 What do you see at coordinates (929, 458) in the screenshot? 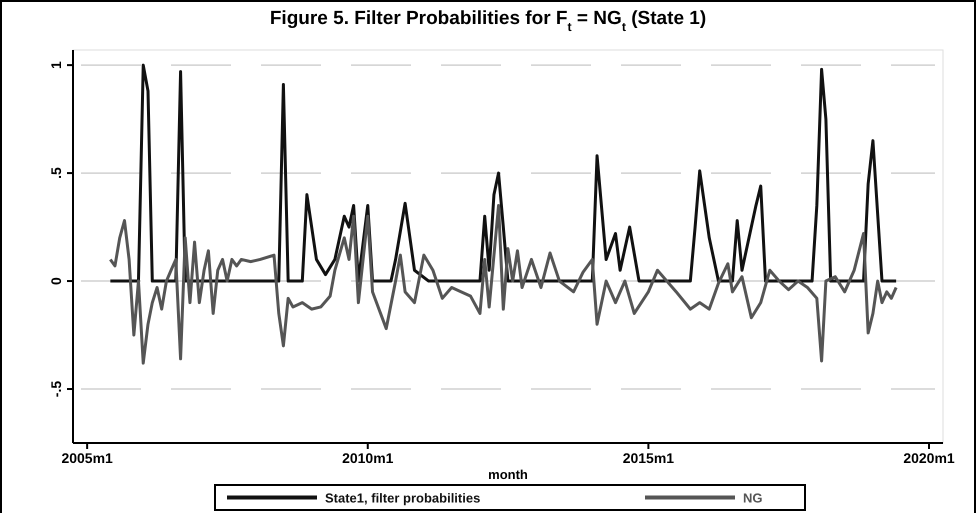
I see `x-tick-label: 2020m1` at bounding box center [929, 458].